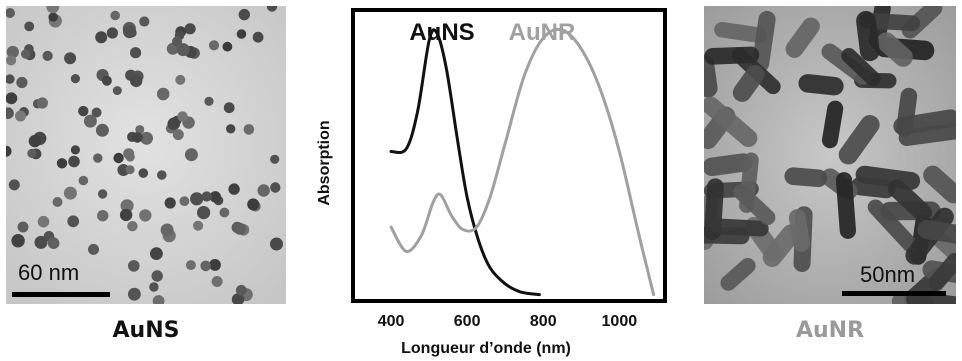 This screenshot has height=361, width=962. What do you see at coordinates (888, 274) in the screenshot?
I see `aunR-scale-label: 50nm` at bounding box center [888, 274].